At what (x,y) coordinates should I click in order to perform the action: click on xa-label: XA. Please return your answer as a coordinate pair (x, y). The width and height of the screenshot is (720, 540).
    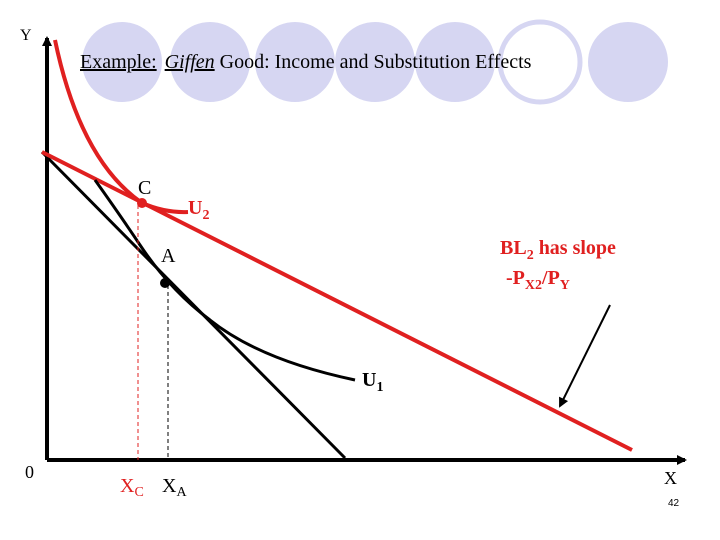
    Looking at the image, I should click on (174, 487).